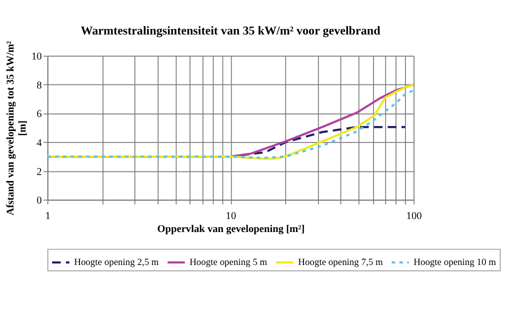 The image size is (511, 329). I want to click on legend-label: Hoogte opening 2,5 m, so click(117, 263).